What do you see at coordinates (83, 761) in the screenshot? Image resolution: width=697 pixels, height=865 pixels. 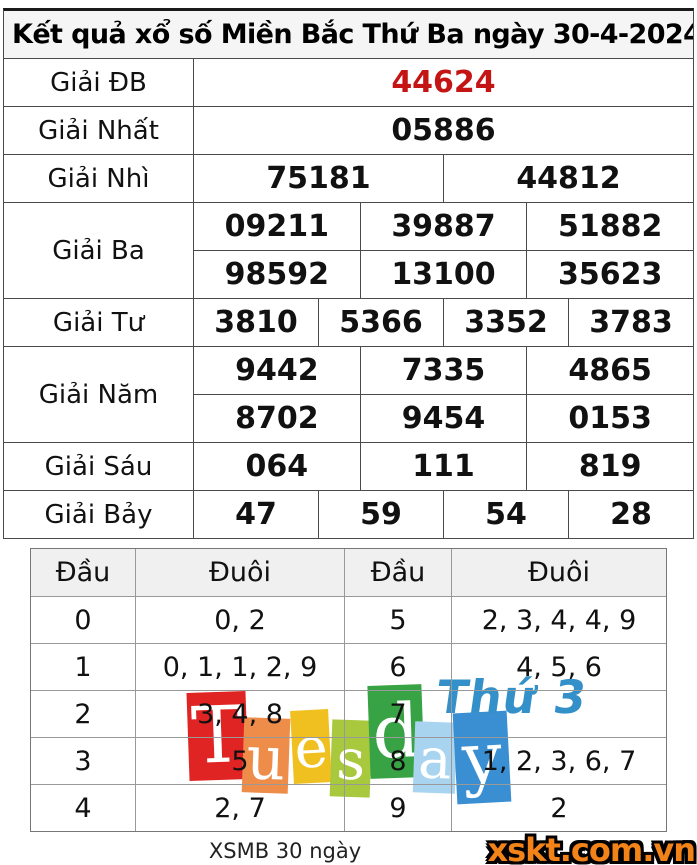 I see `head-value: 3` at bounding box center [83, 761].